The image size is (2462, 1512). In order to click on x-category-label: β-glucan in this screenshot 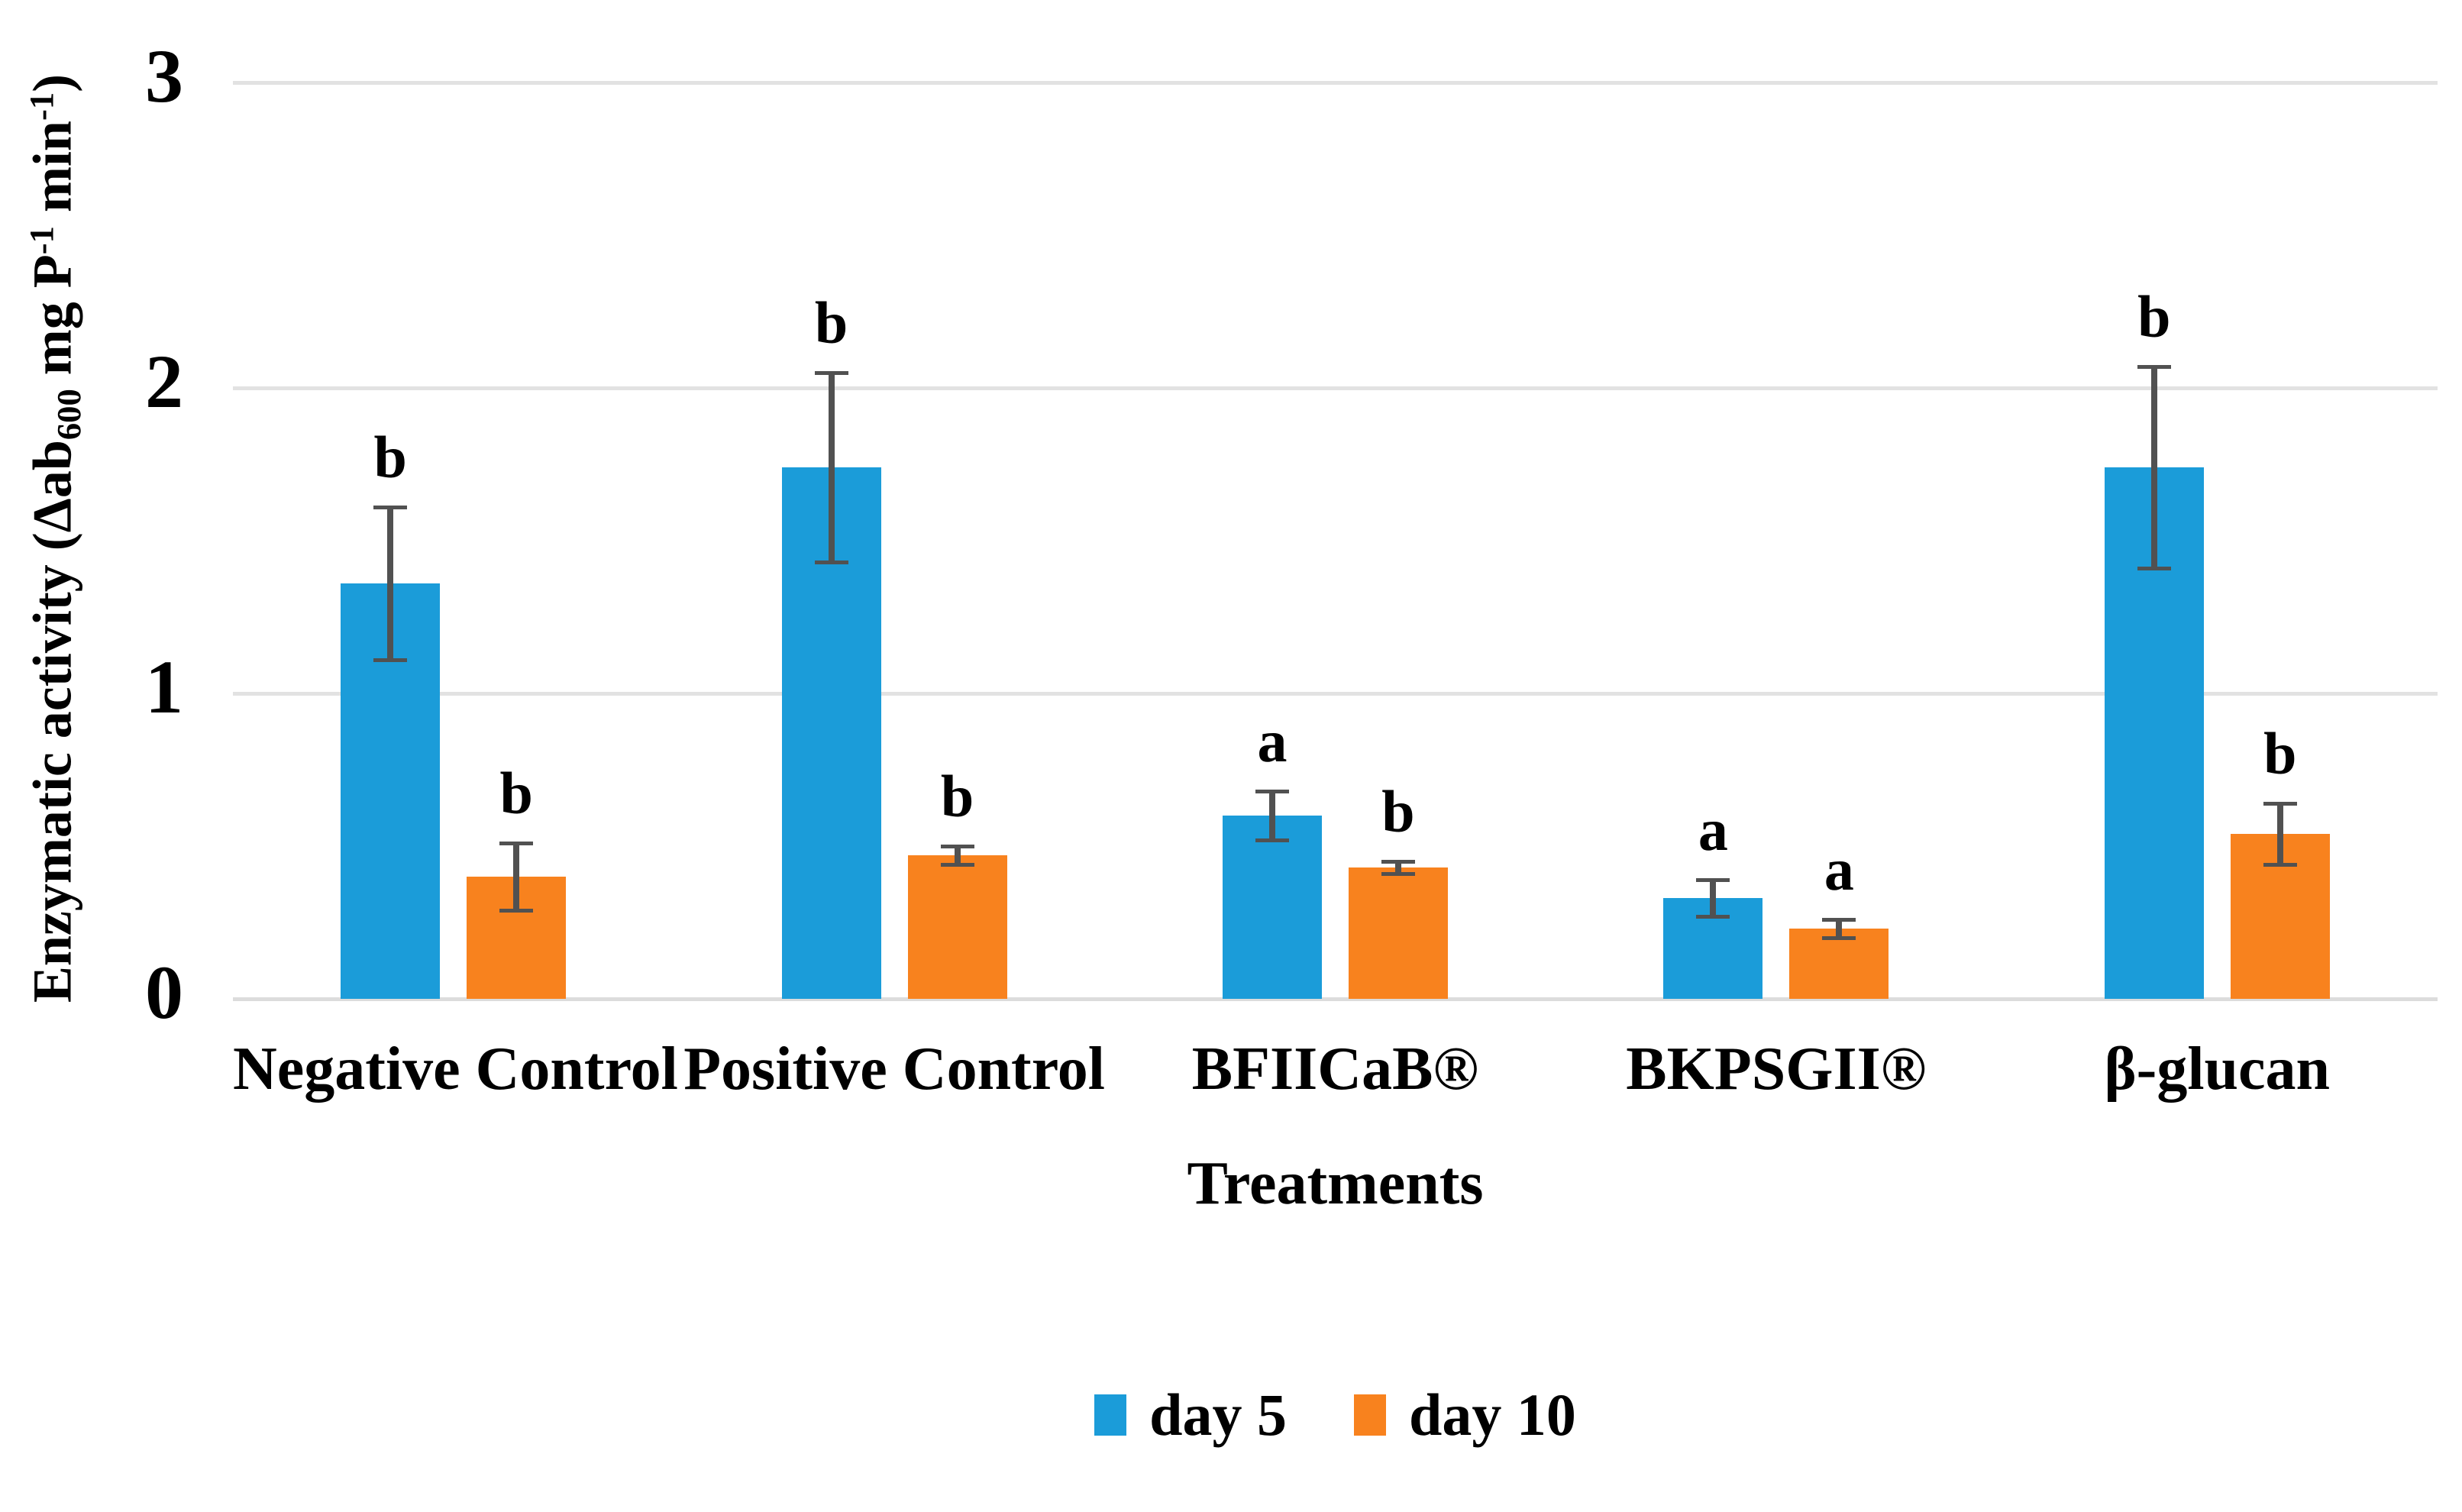, I will do `click(2217, 1069)`.